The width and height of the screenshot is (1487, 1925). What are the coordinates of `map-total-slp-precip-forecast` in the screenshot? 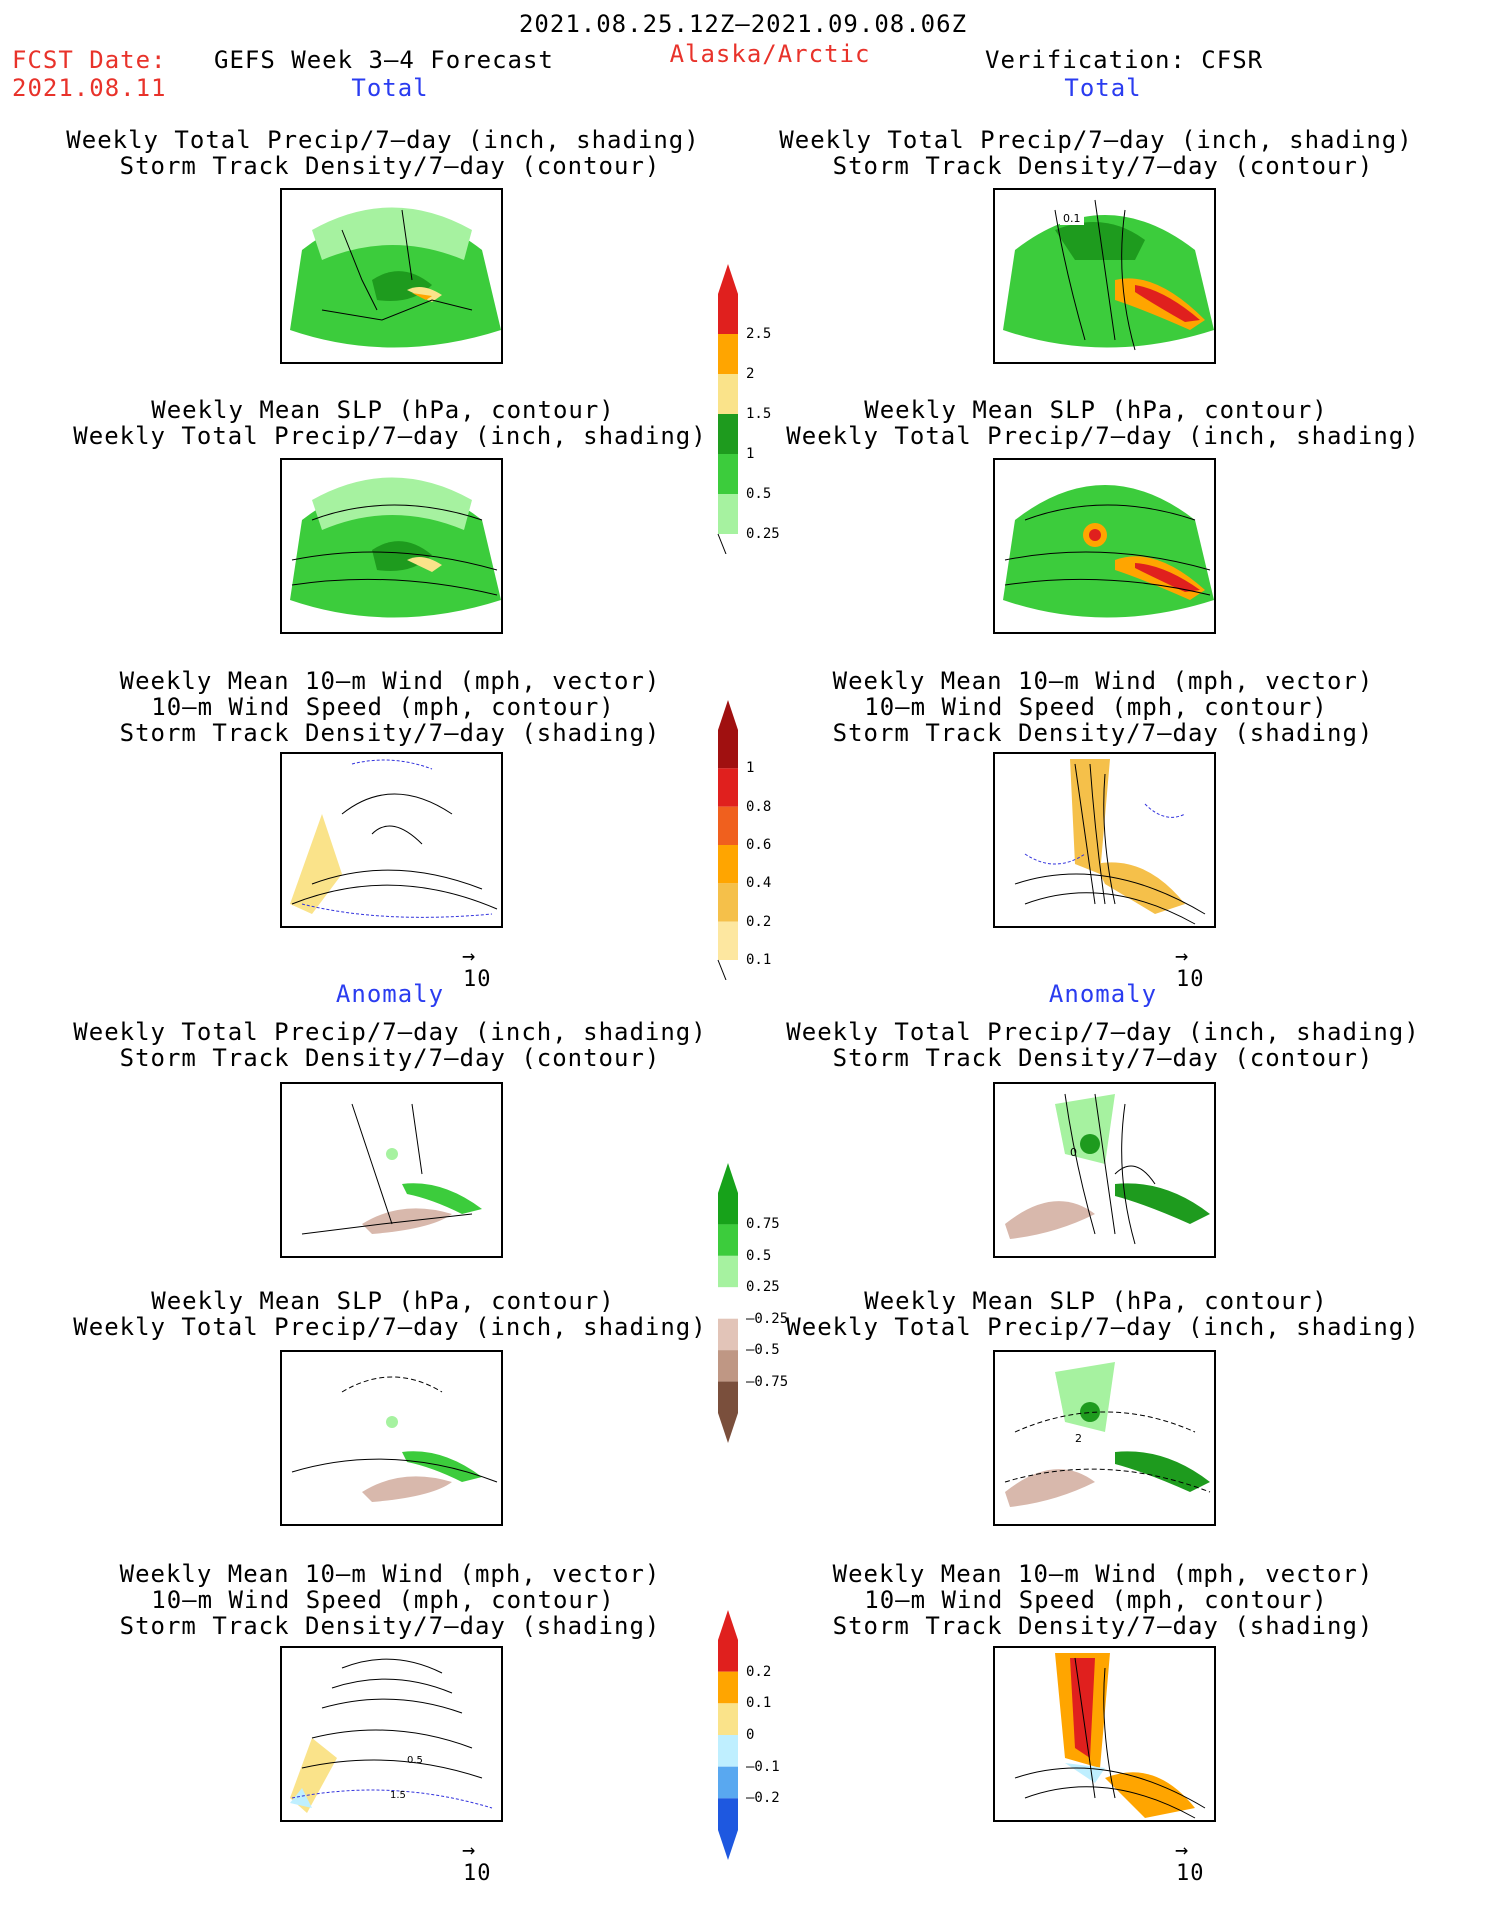 It's located at (391, 546).